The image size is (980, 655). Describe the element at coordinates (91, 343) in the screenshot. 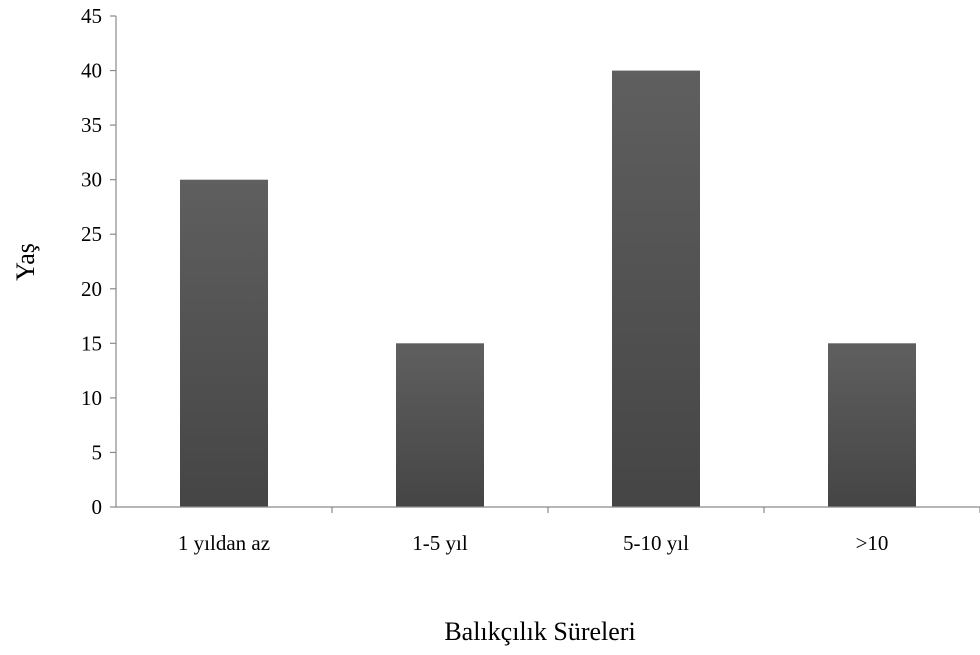

I see `y-tick-label: 15` at that location.